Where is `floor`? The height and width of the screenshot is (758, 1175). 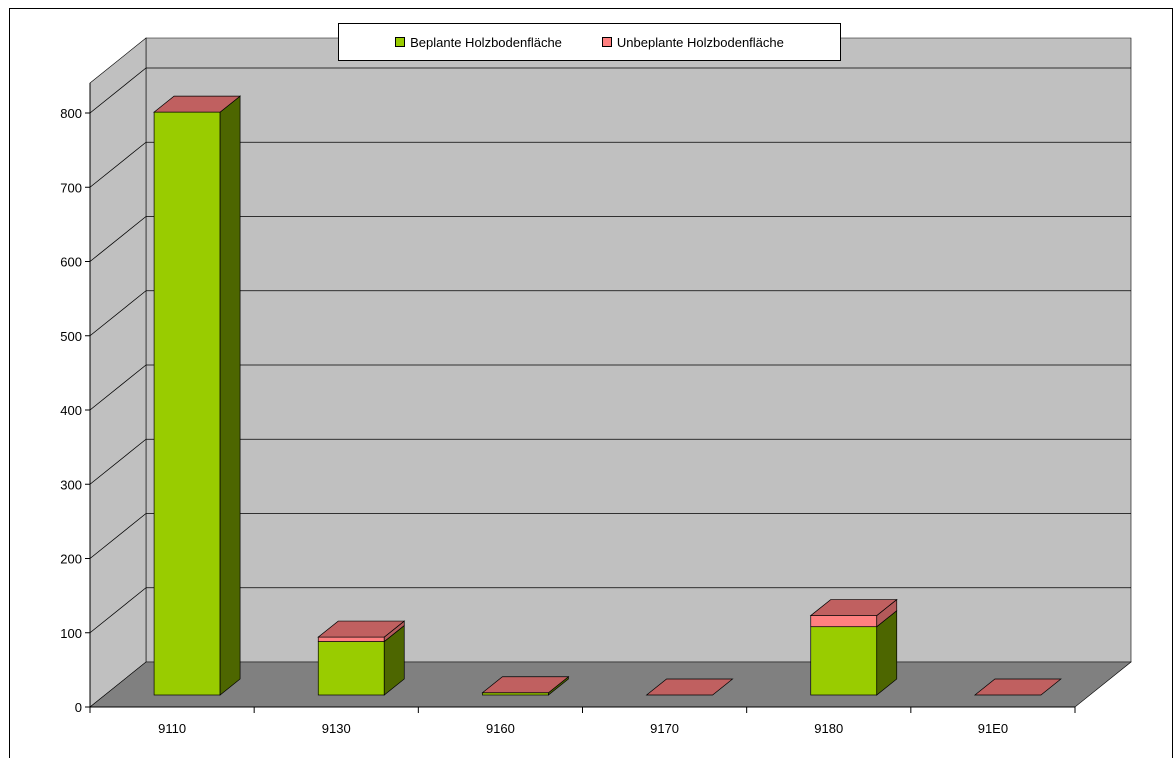
floor is located at coordinates (610, 684).